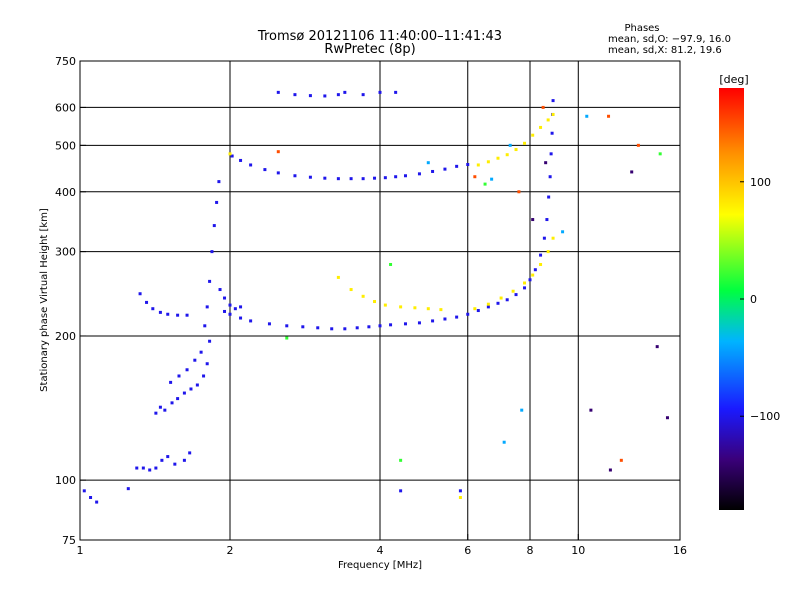  I want to click on y-tick-label: 300, so click(65, 252).